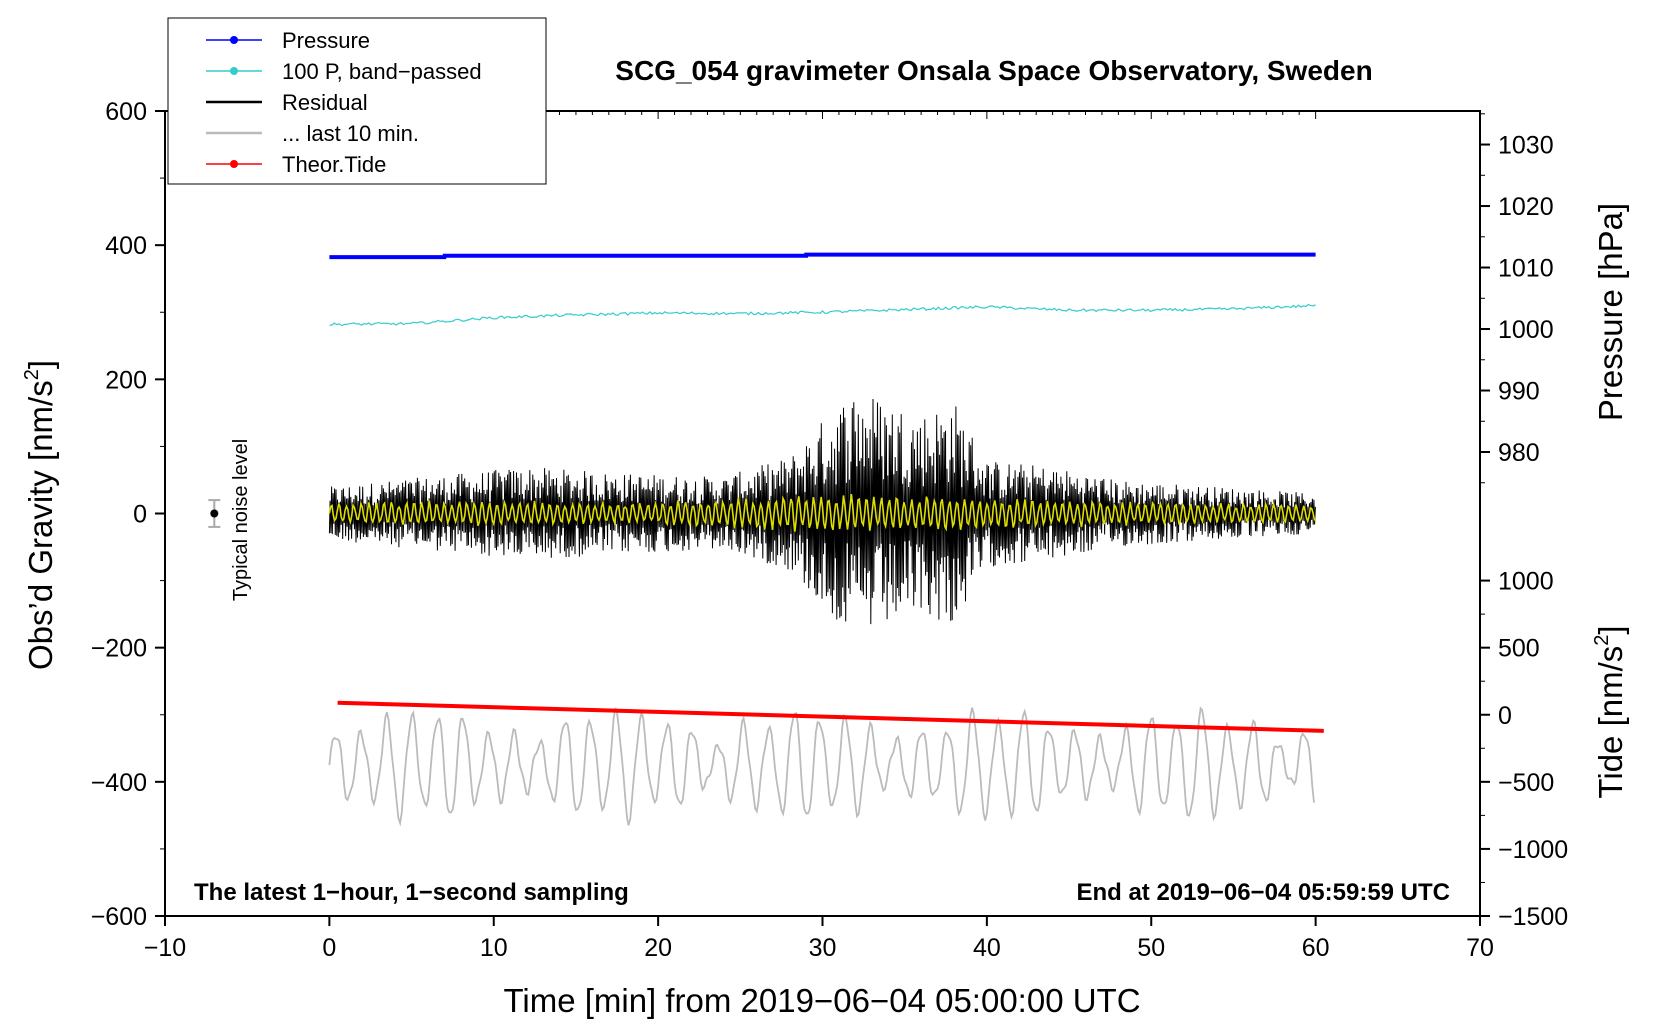  I want to click on legend-label: ... last 10 min., so click(350, 133).